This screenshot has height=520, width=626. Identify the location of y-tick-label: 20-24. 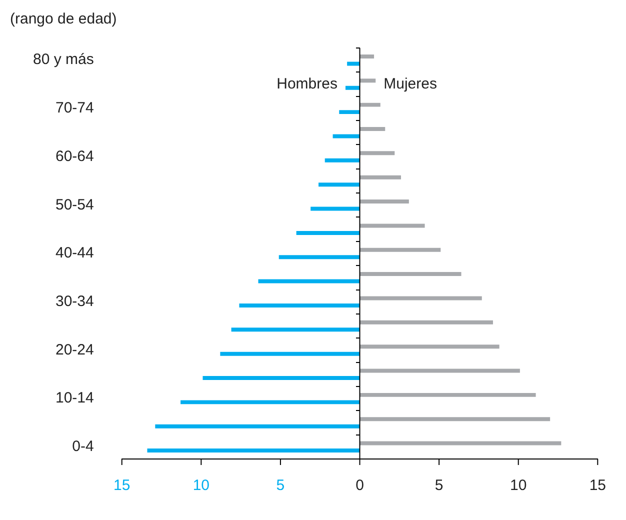
(74, 349).